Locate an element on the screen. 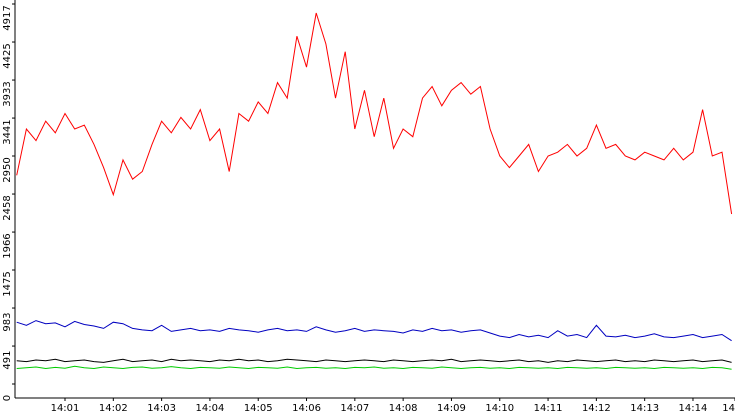 The width and height of the screenshot is (735, 415). x-tick-label: 14:02 is located at coordinates (113, 408).